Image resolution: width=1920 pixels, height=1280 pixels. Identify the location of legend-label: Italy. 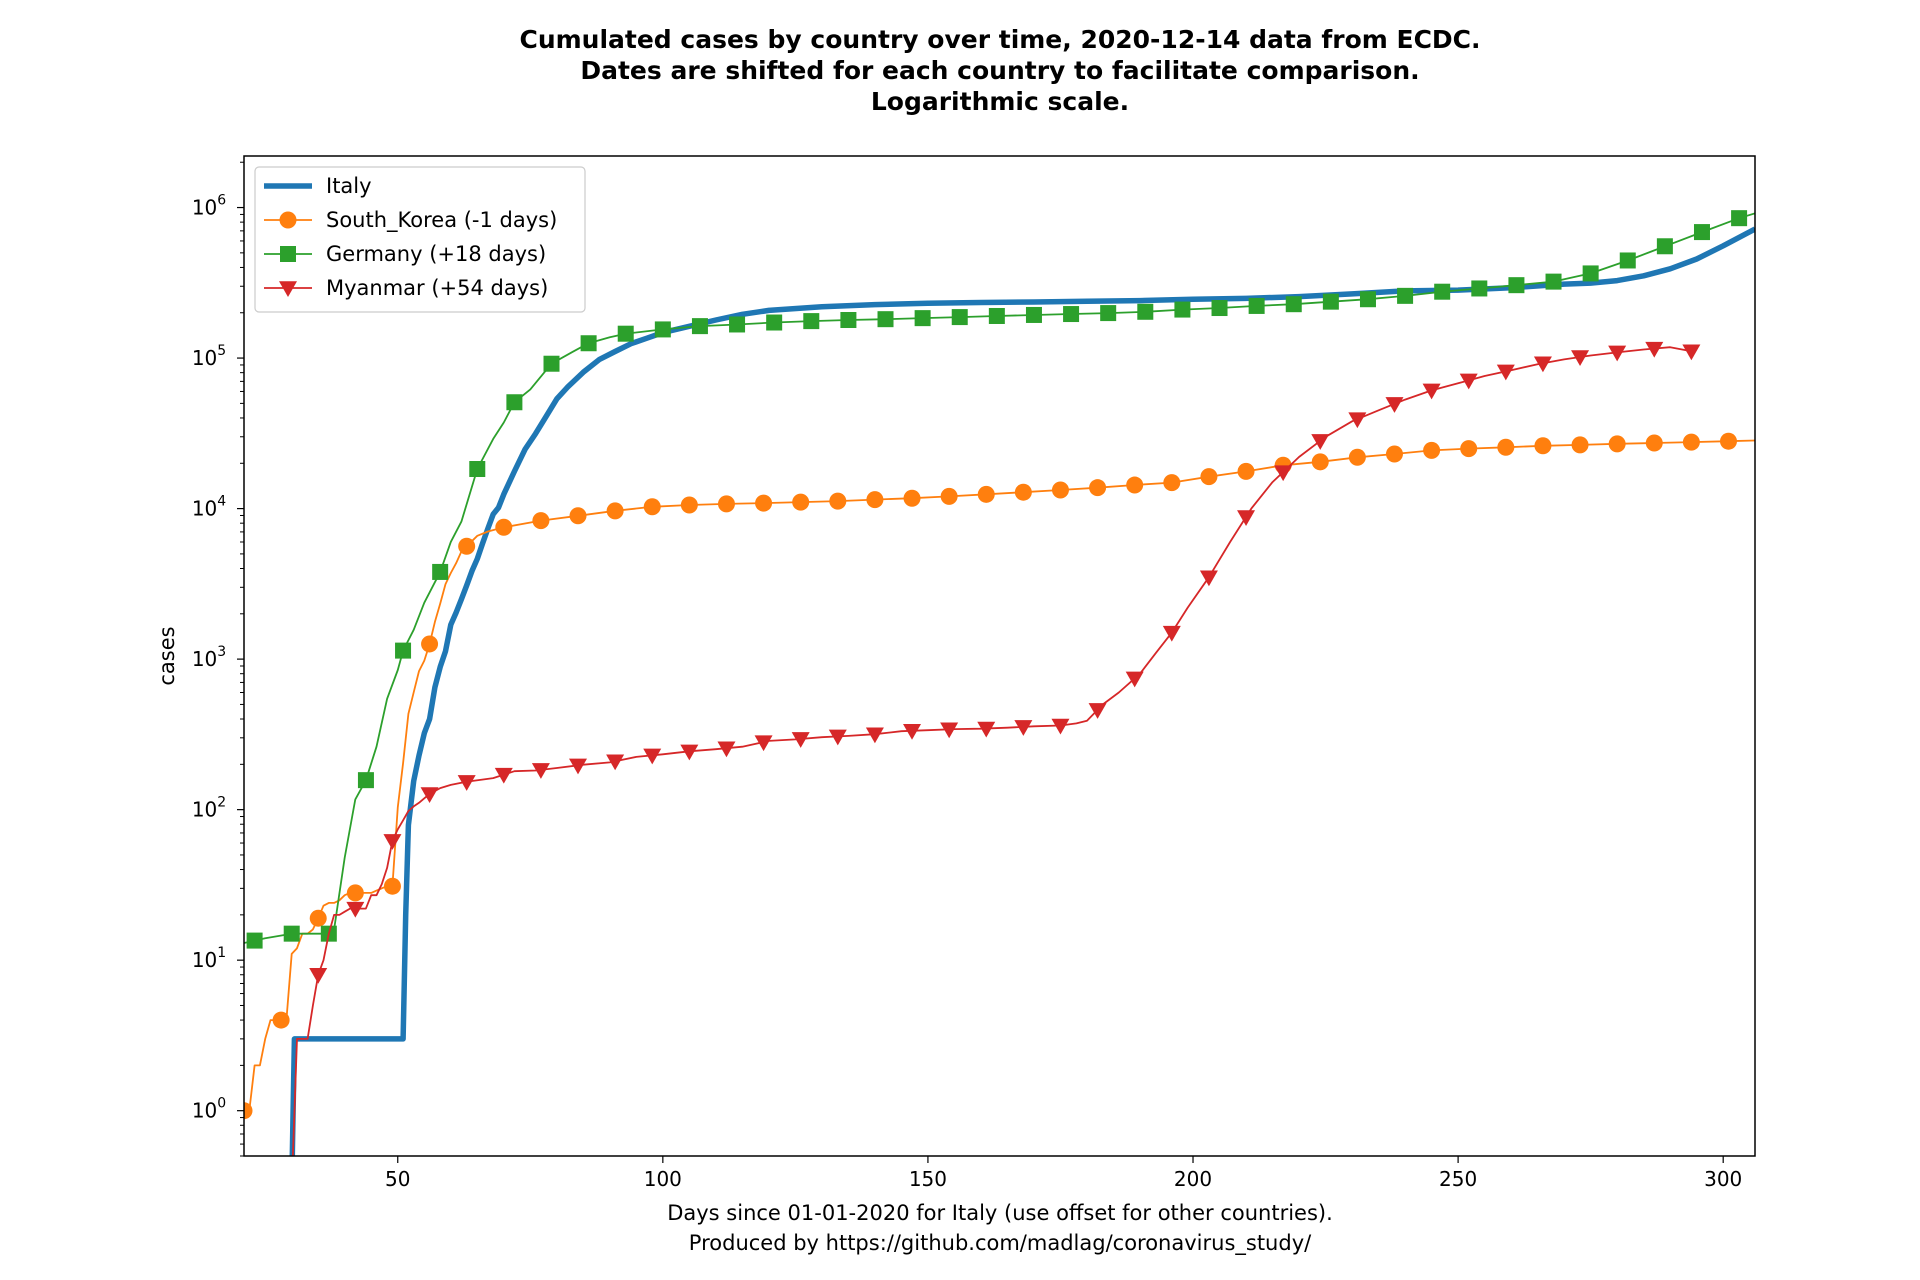
(349, 186).